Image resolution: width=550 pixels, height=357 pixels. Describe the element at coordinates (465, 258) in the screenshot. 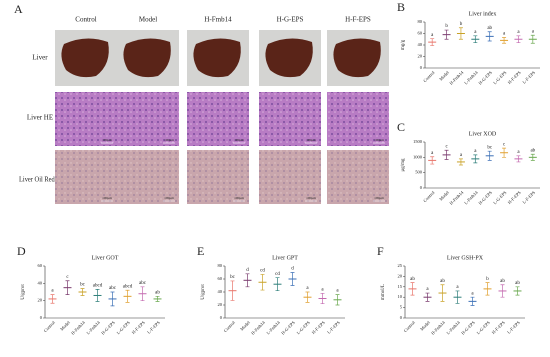

I see `chart-title: Liver GSH-PX` at that location.